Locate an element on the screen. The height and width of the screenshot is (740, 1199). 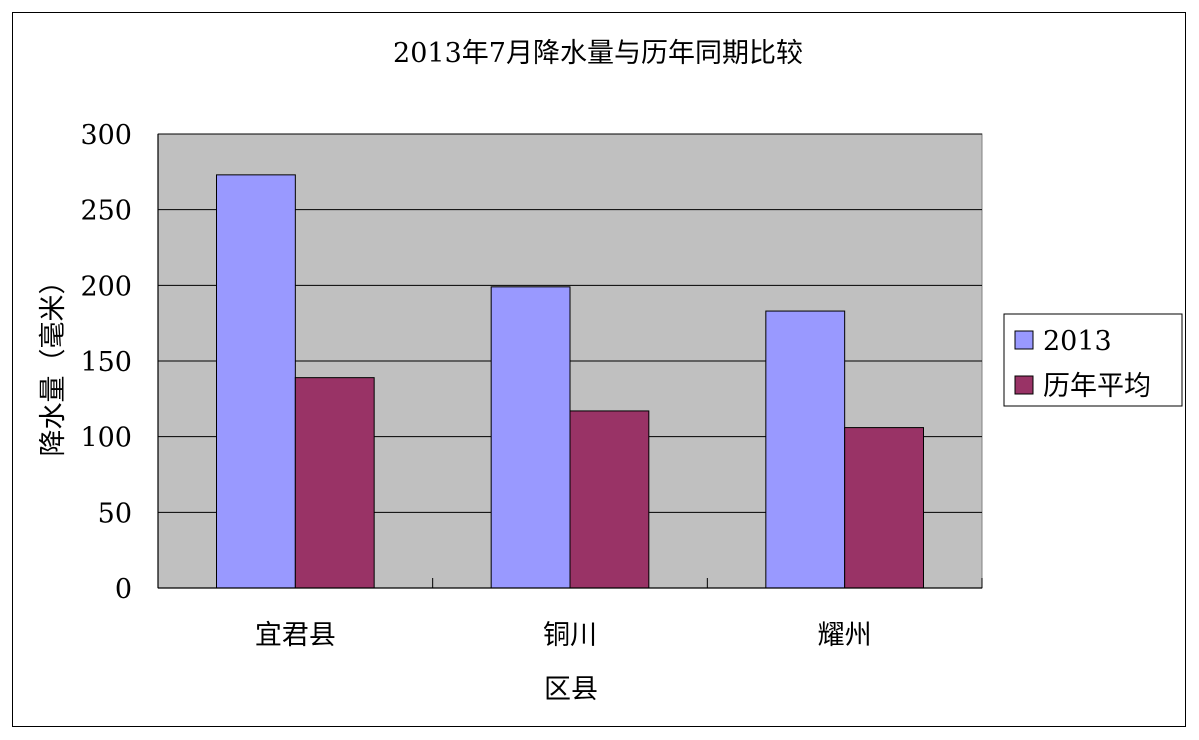
y-tick-label: 150 is located at coordinates (106, 362).